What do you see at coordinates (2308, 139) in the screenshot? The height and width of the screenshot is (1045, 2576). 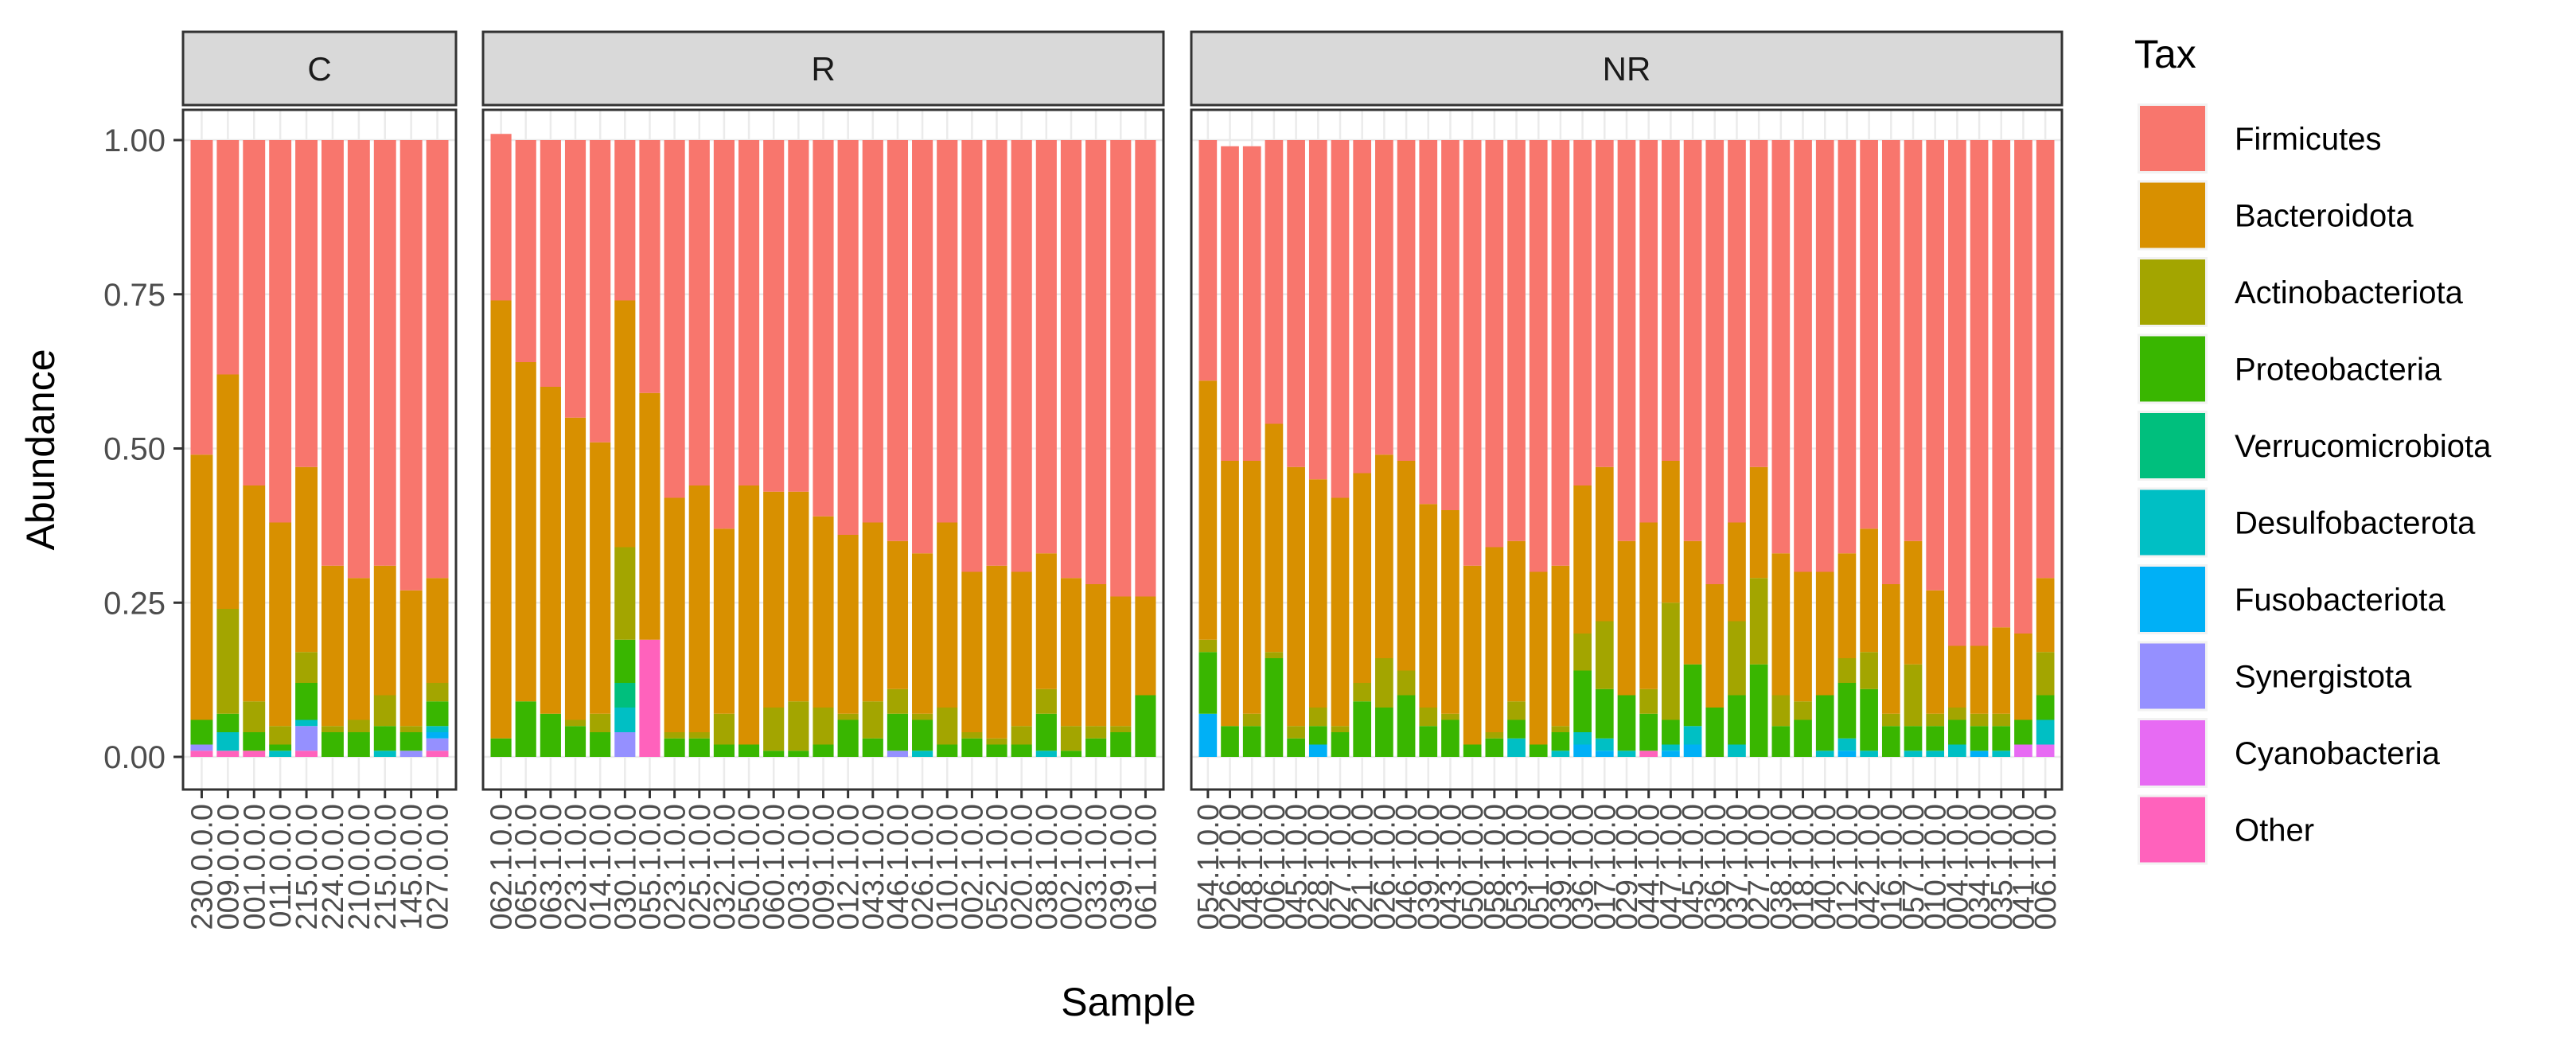 I see `legend-label: Firmicutes` at bounding box center [2308, 139].